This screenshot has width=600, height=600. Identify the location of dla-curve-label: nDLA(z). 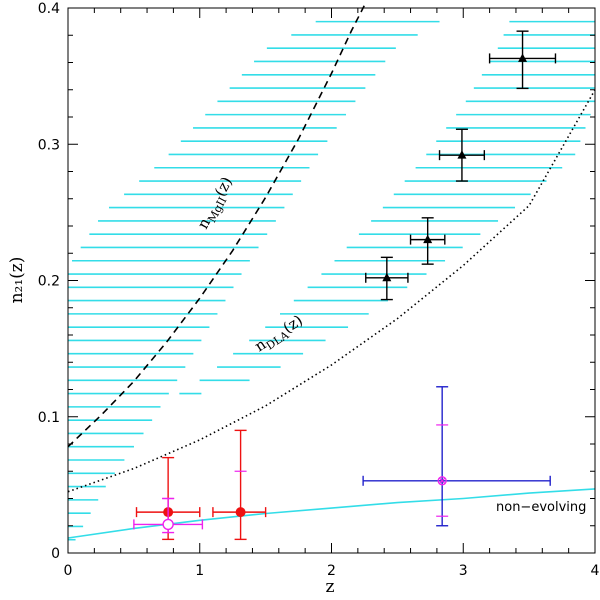
(279, 334).